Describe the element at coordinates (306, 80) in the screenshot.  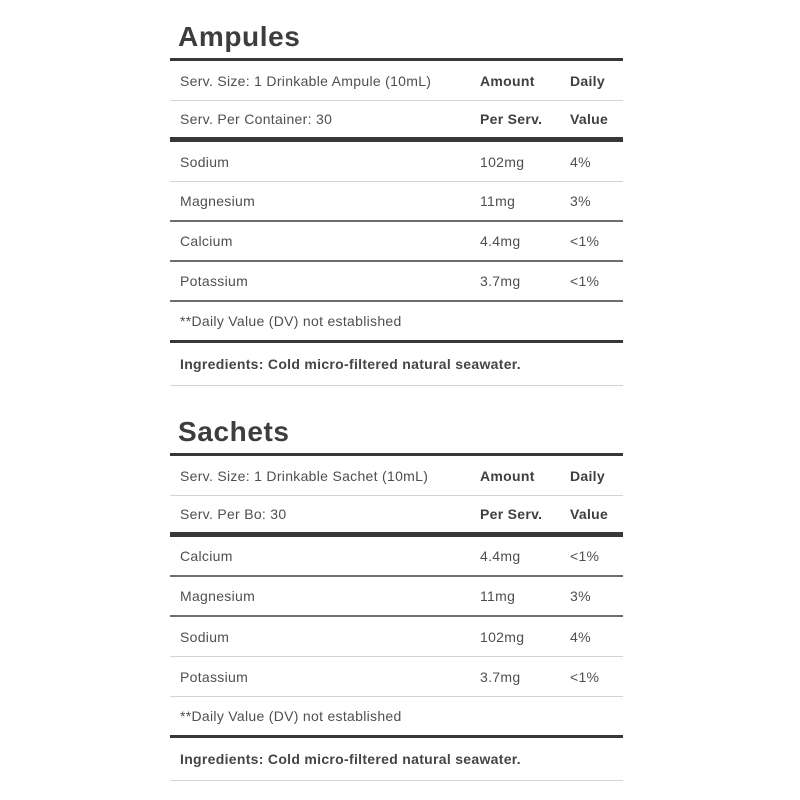
I see `serving-size-label: Serv. Size: 1 Drinkable Ampule (10mL)` at that location.